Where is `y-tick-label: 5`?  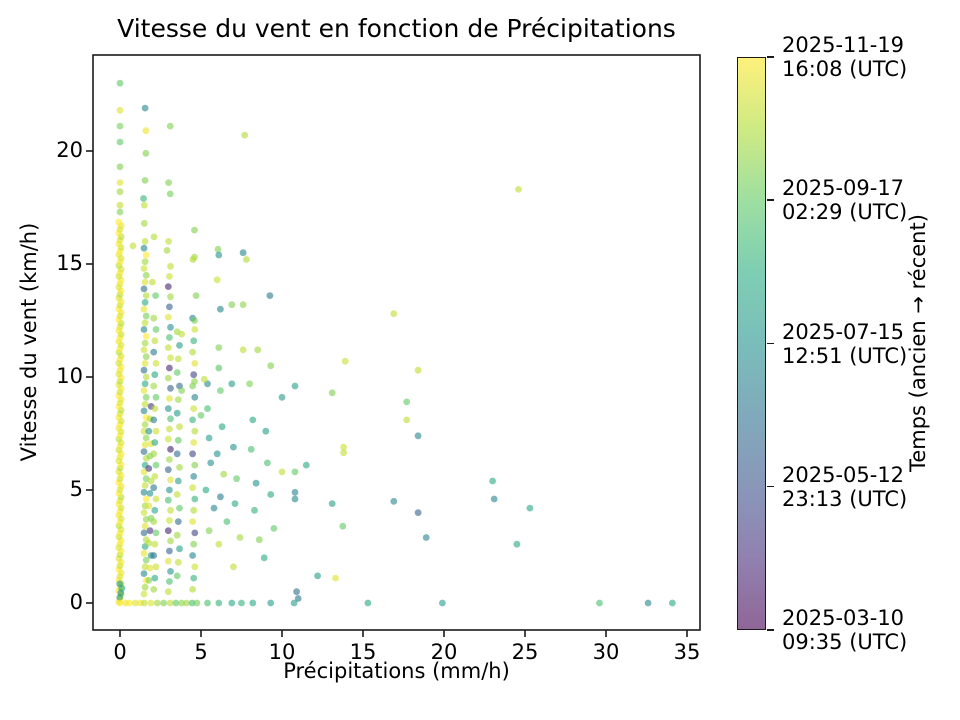 y-tick-label: 5 is located at coordinates (76, 489).